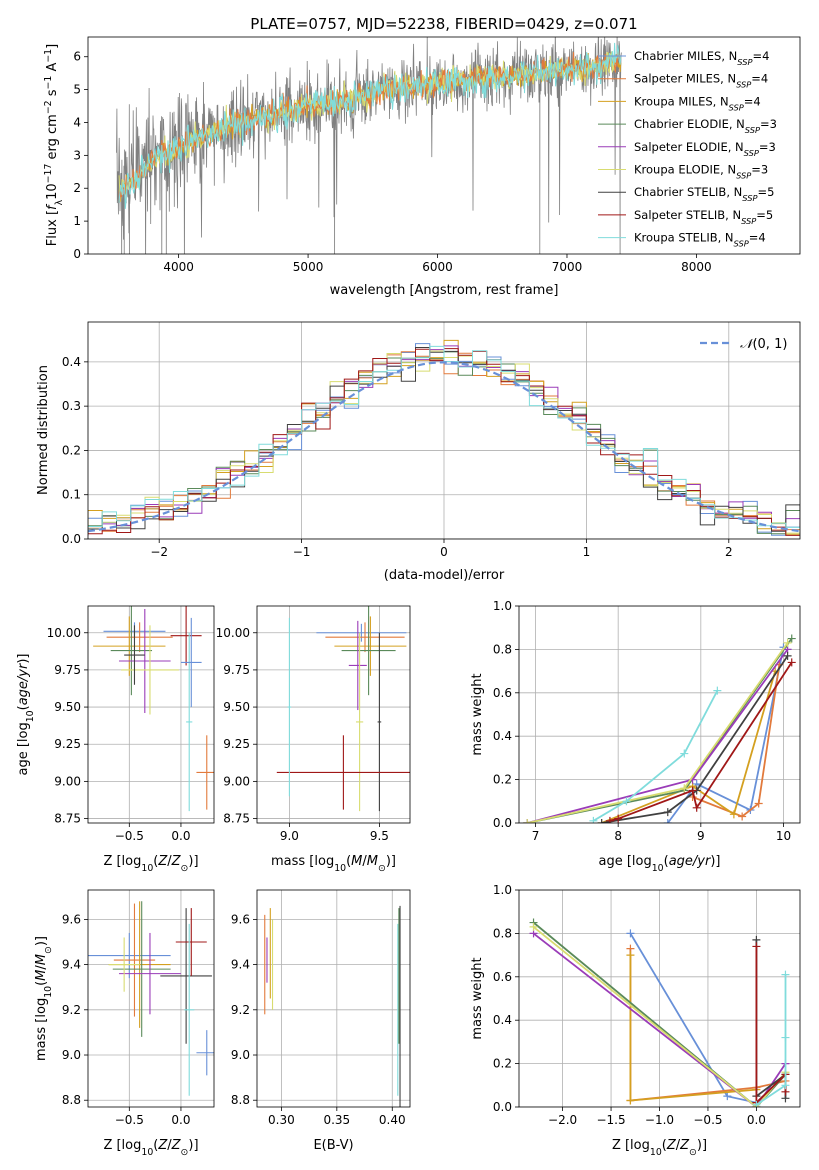 The image size is (819, 1170). I want to click on label-part: =3, so click(759, 170).